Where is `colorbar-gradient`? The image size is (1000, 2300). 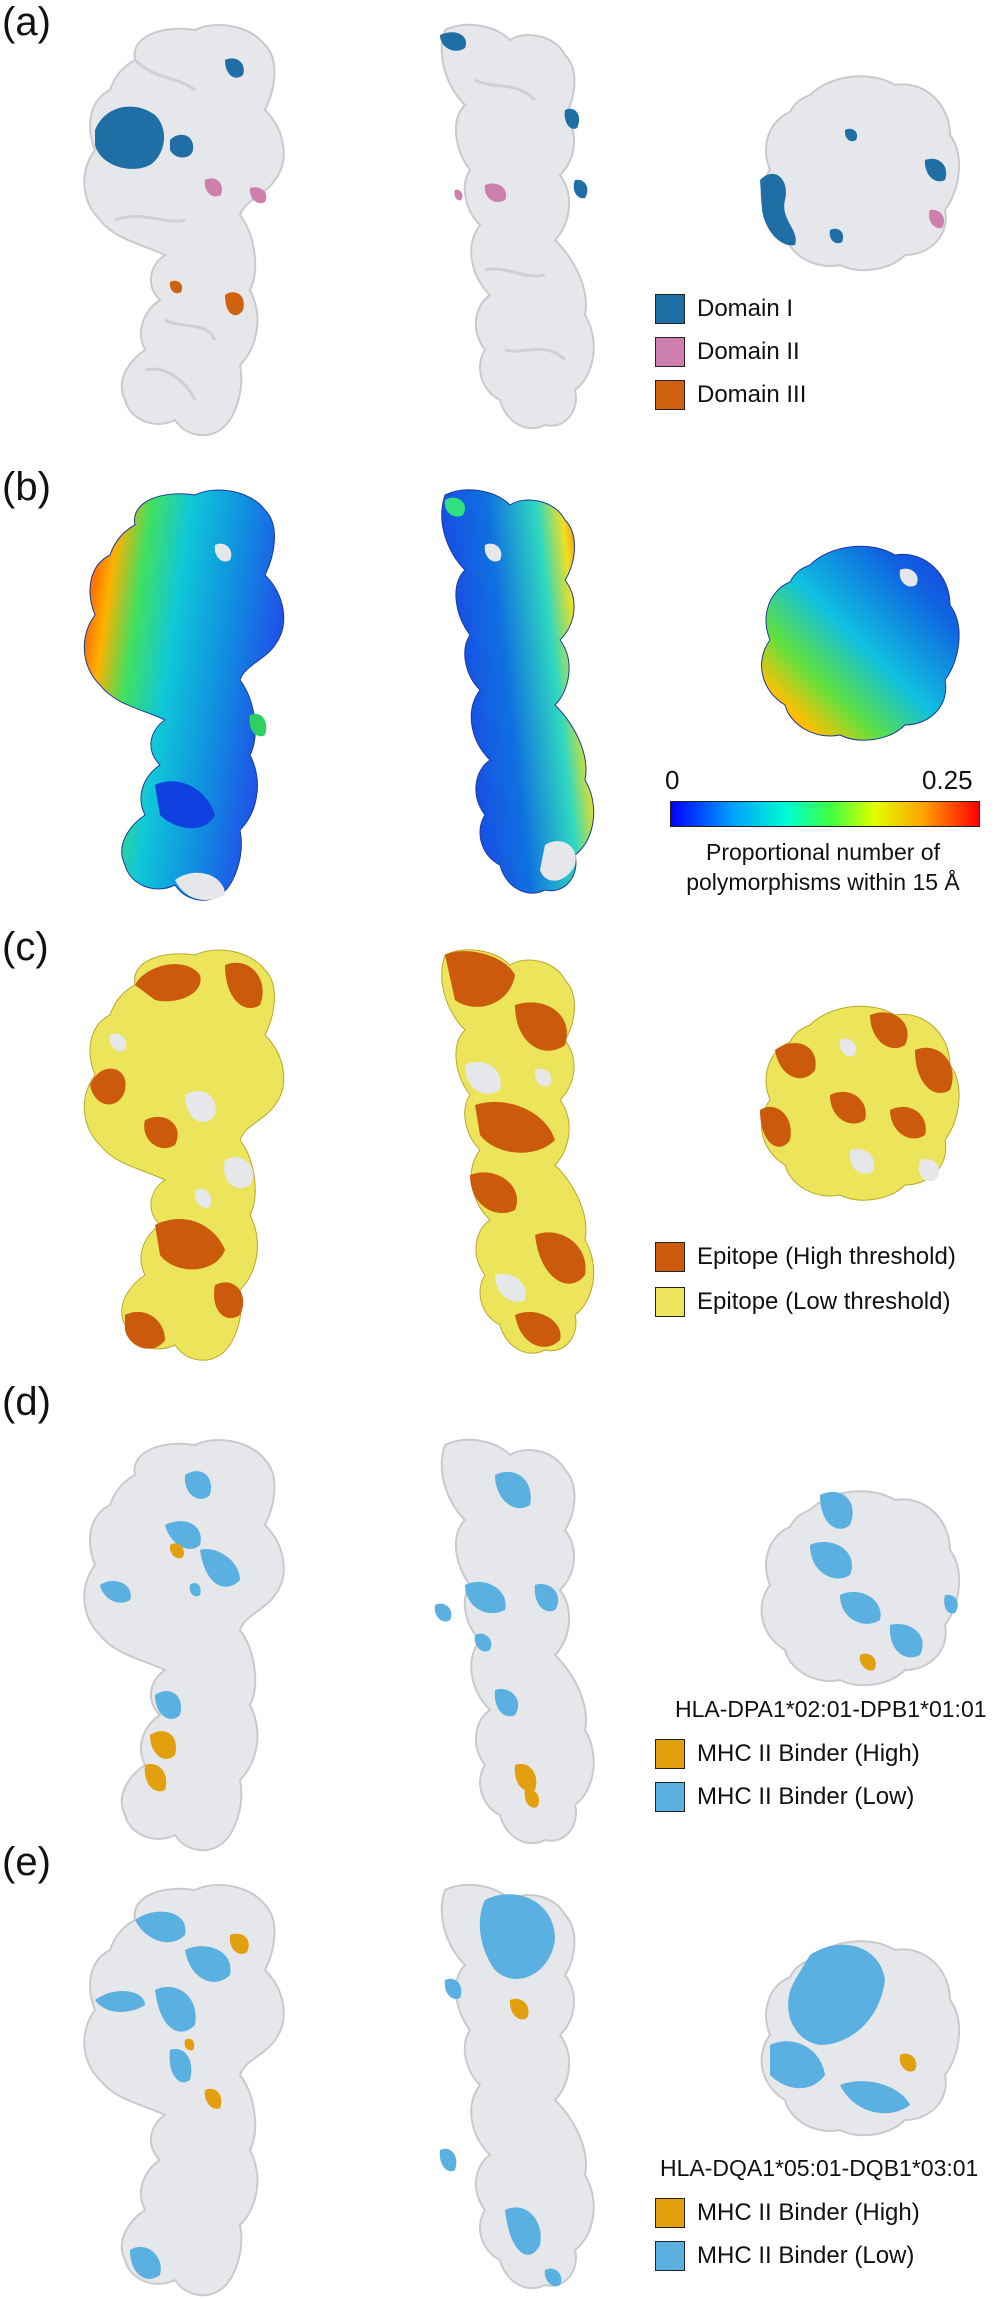 colorbar-gradient is located at coordinates (825, 814).